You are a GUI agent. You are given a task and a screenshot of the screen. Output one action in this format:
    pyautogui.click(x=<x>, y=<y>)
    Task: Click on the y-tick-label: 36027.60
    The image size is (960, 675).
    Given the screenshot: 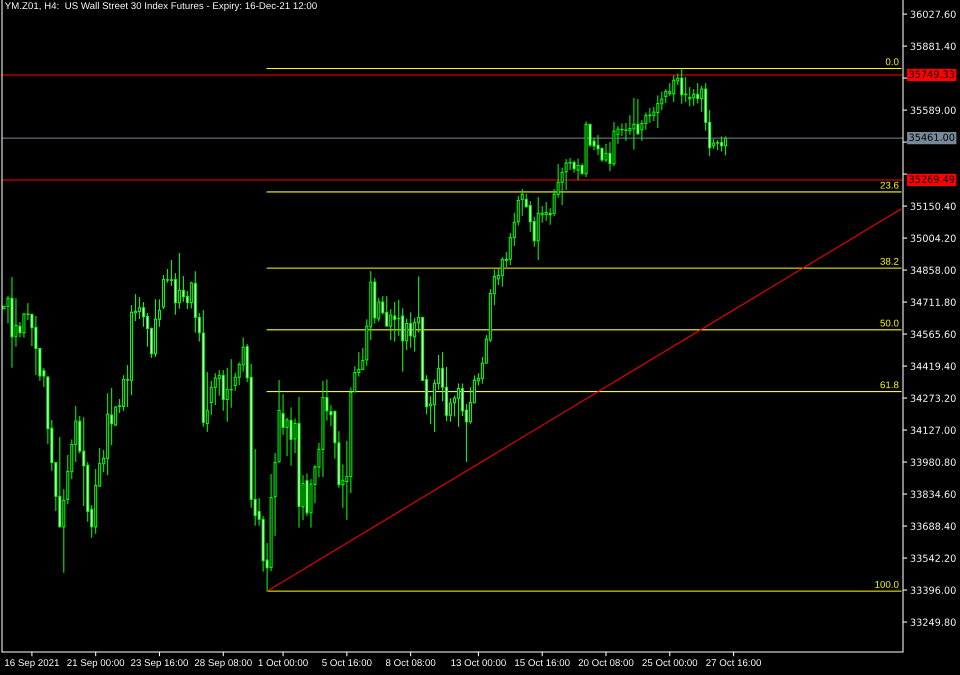 What is the action you would take?
    pyautogui.click(x=933, y=14)
    